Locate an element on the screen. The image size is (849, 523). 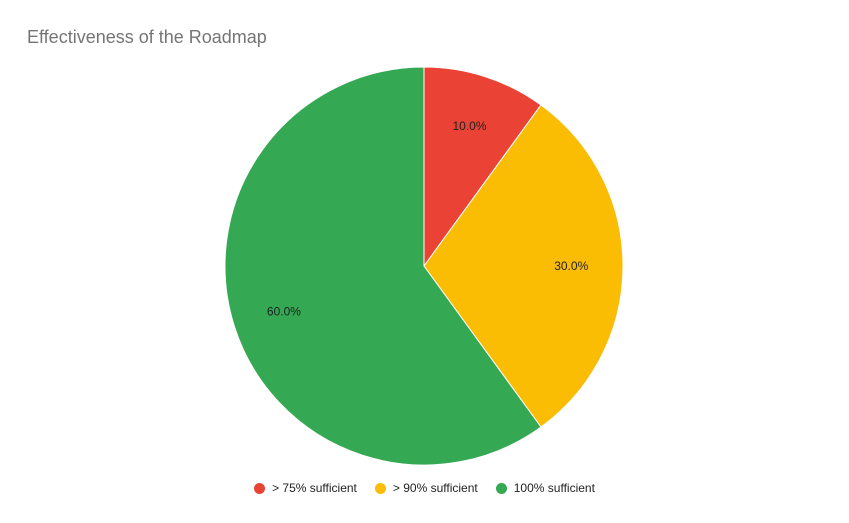
legend-label: > 90% sufficient is located at coordinates (435, 488).